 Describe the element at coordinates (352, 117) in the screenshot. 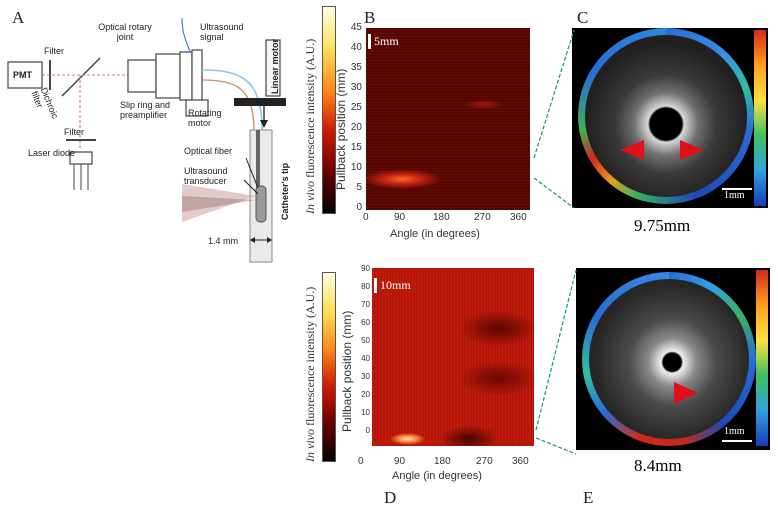

I see `heatmap-top-yticks: 45 40 35 30 25 20 15 10 5 0` at that location.